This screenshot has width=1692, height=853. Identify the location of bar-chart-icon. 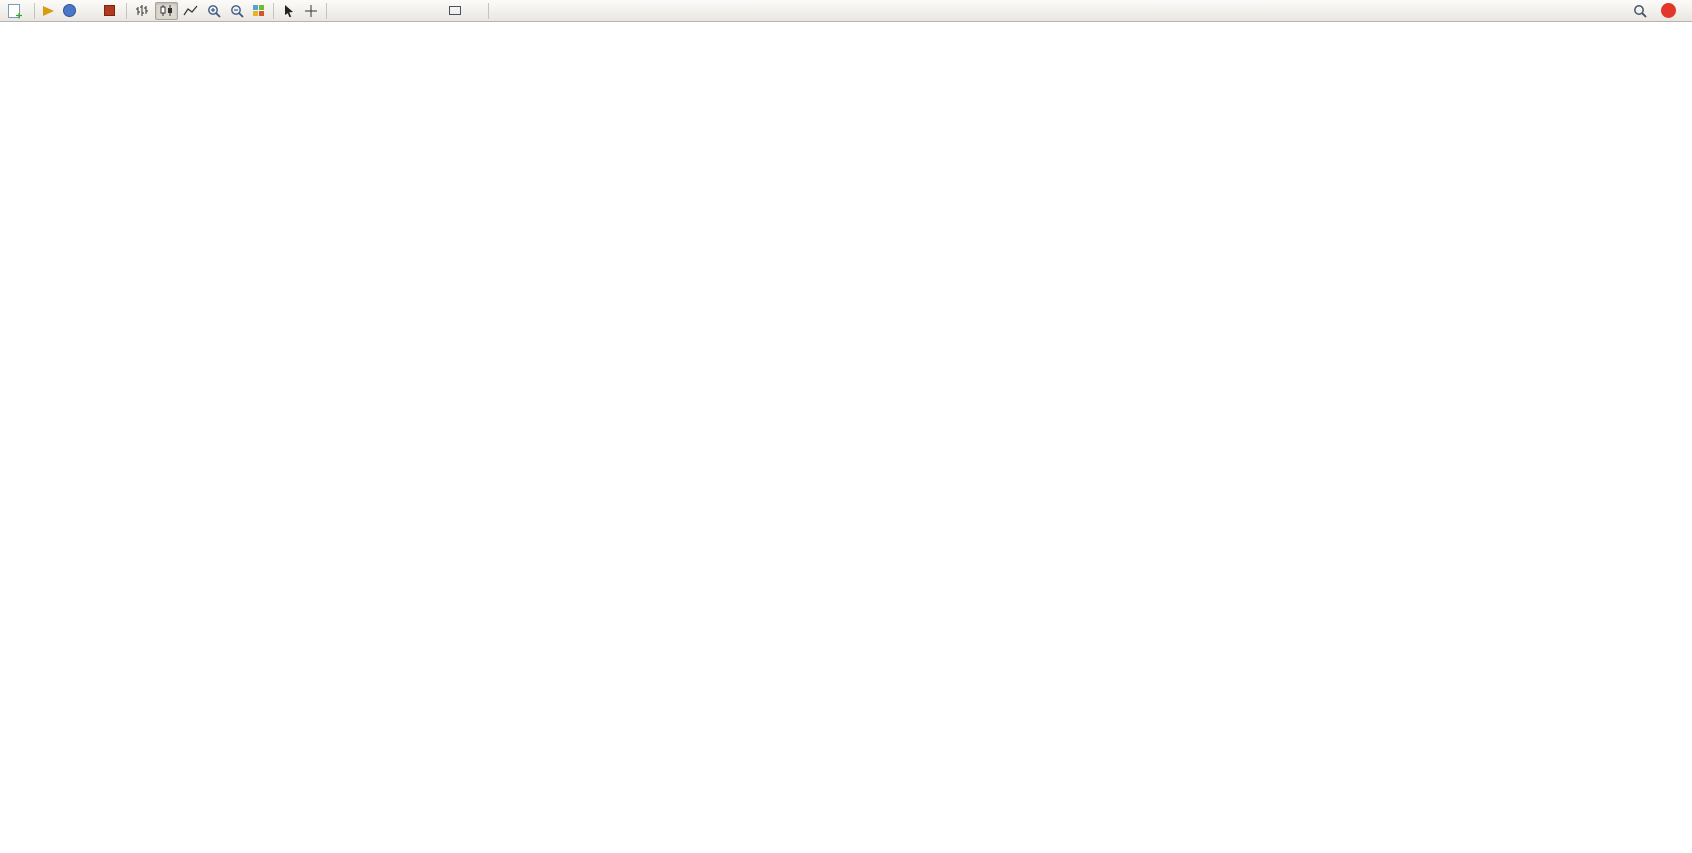
(142, 10).